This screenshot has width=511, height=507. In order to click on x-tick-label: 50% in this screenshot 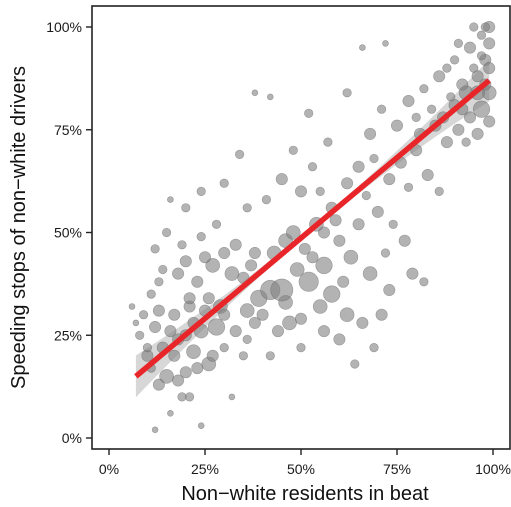, I will do `click(301, 469)`.